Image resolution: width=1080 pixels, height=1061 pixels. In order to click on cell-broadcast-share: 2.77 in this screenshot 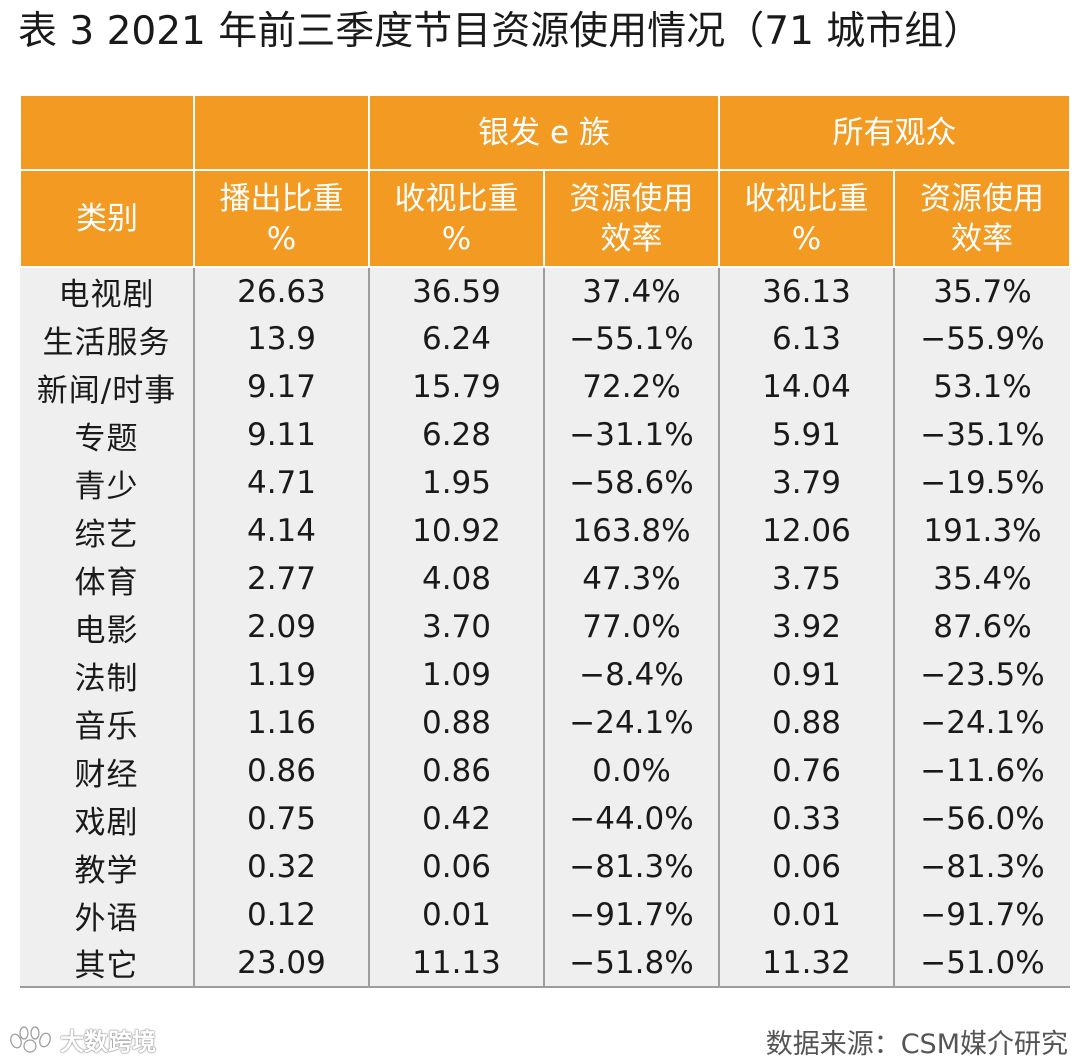, I will do `click(281, 579)`.